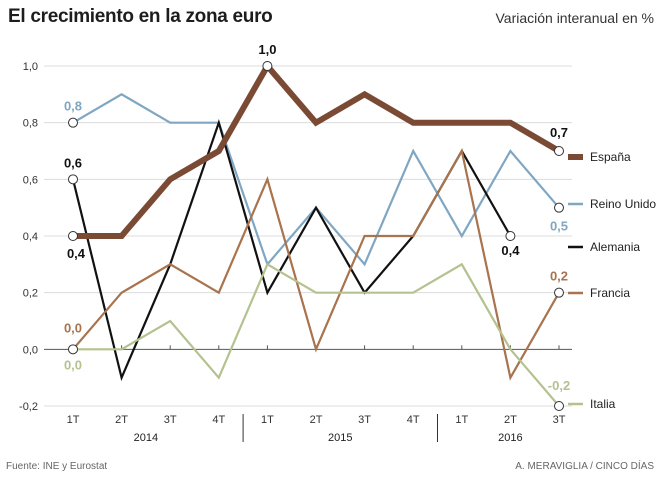 The height and width of the screenshot is (477, 664). I want to click on credit-note: A. MERAVIGLIA / CINCO DÍAS, so click(584, 466).